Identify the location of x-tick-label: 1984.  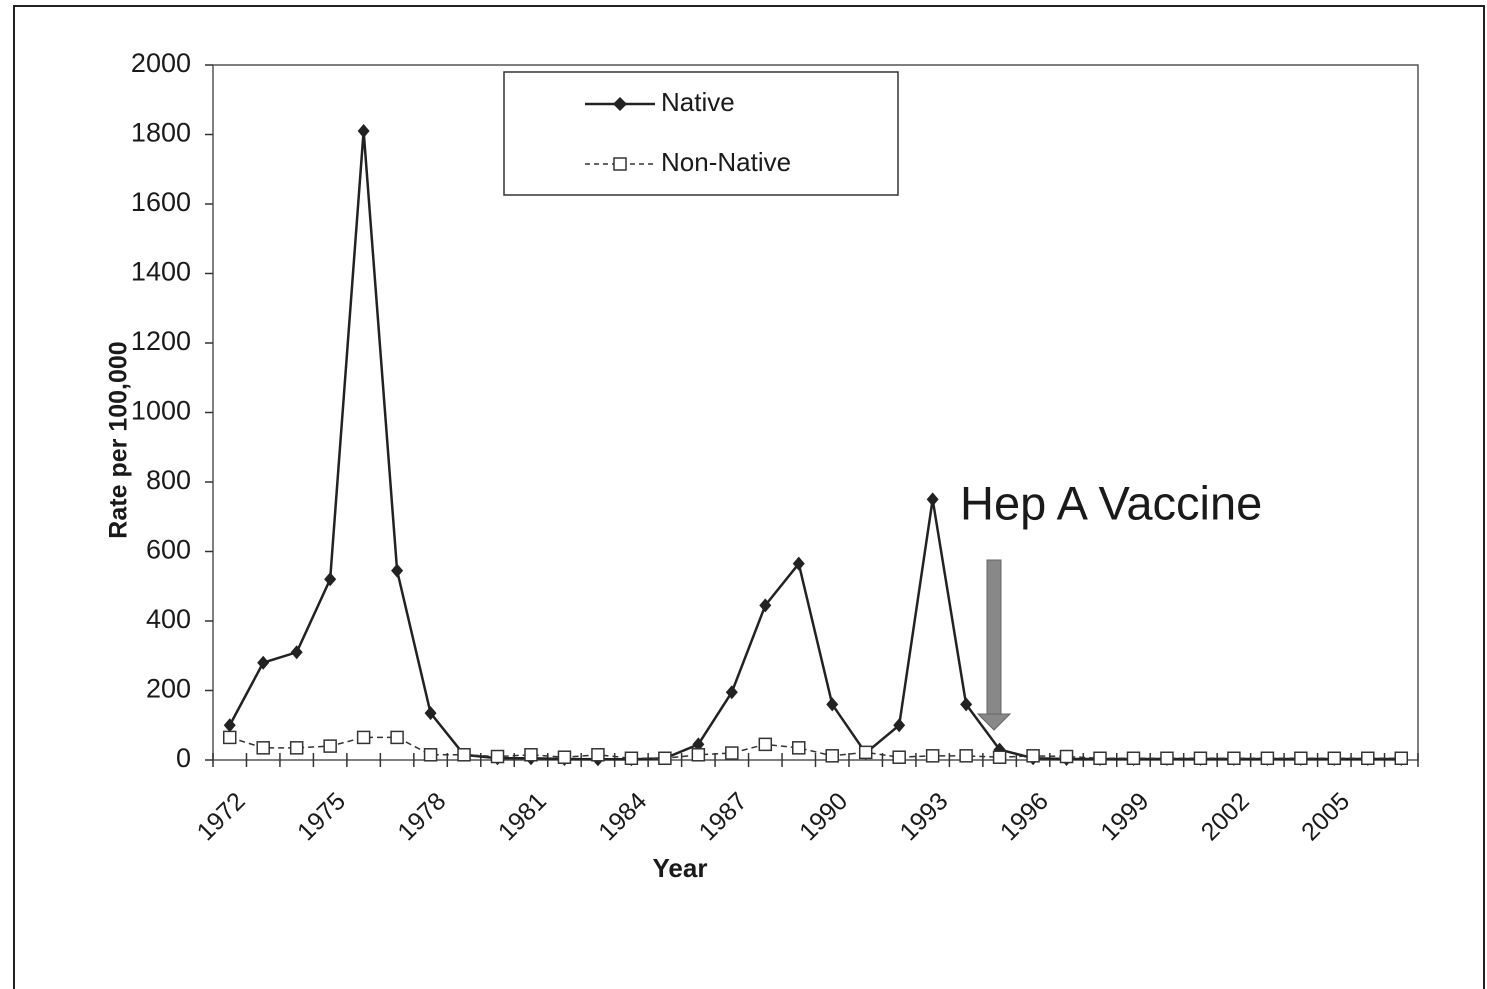
(622, 816).